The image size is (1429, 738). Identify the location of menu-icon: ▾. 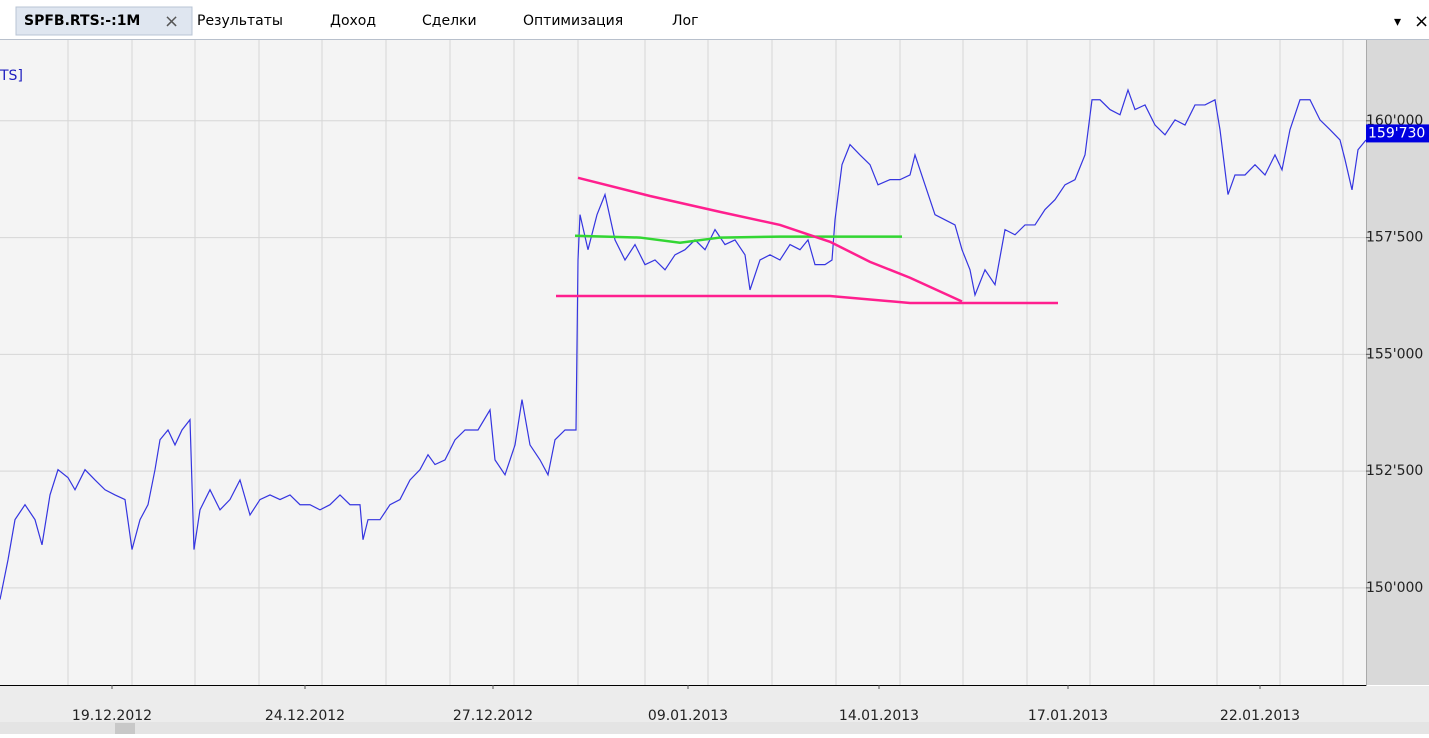
(1397, 22).